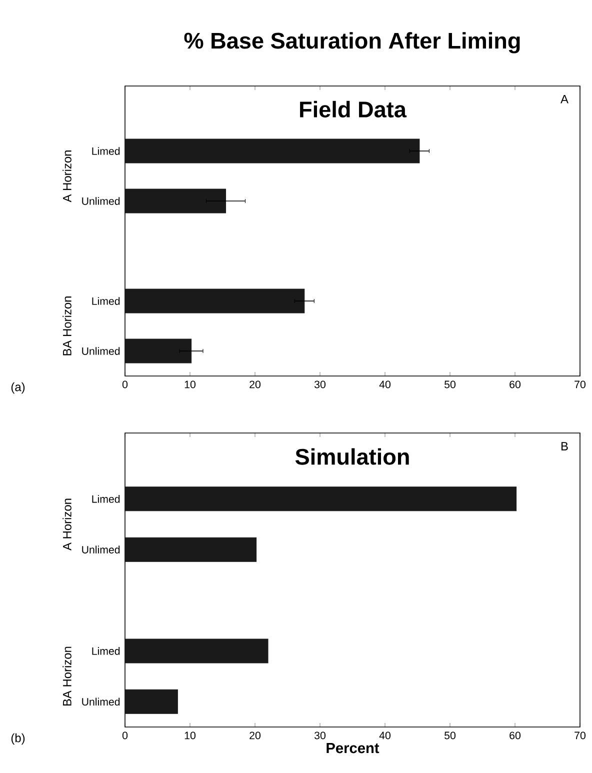 The image size is (592, 773). Describe the element at coordinates (18, 388) in the screenshot. I see `text: (a)` at that location.